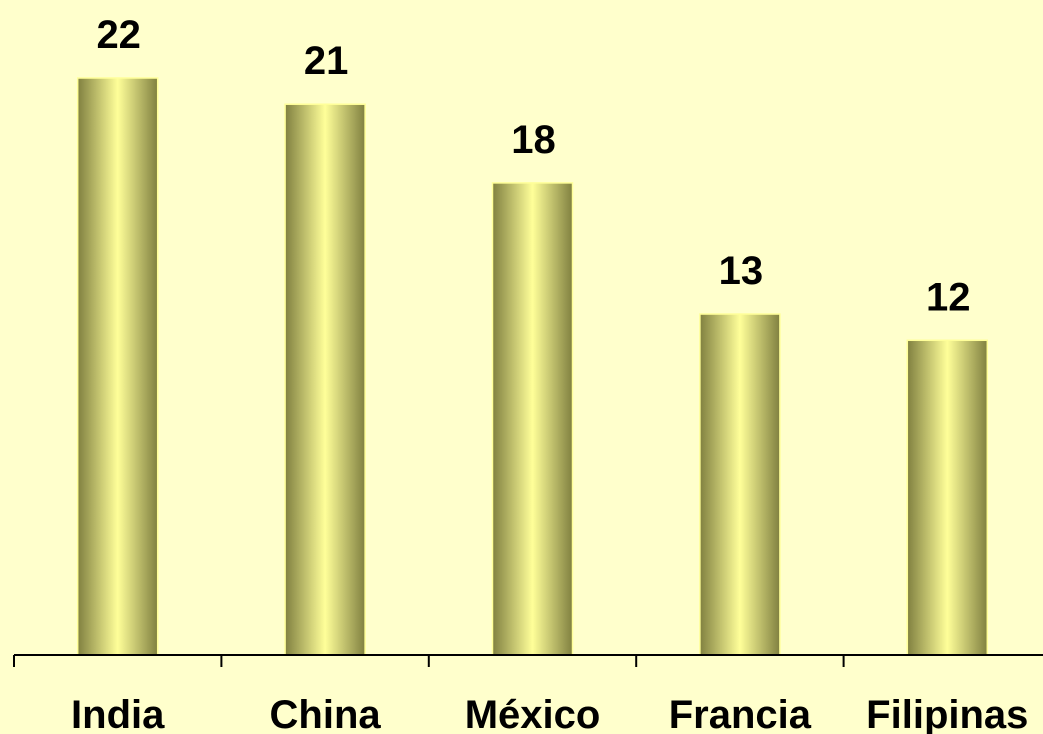 The height and width of the screenshot is (734, 1043). I want to click on category-labels-layer: India China México Francia Filipinas, so click(549, 713).